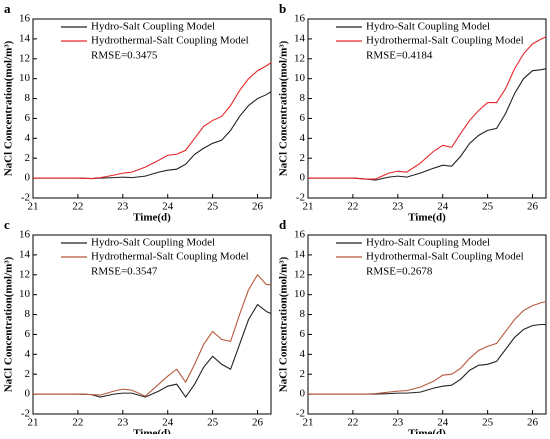 Image resolution: width=550 pixels, height=439 pixels. What do you see at coordinates (399, 56) in the screenshot?
I see `annotation: RMSE=0.4184` at bounding box center [399, 56].